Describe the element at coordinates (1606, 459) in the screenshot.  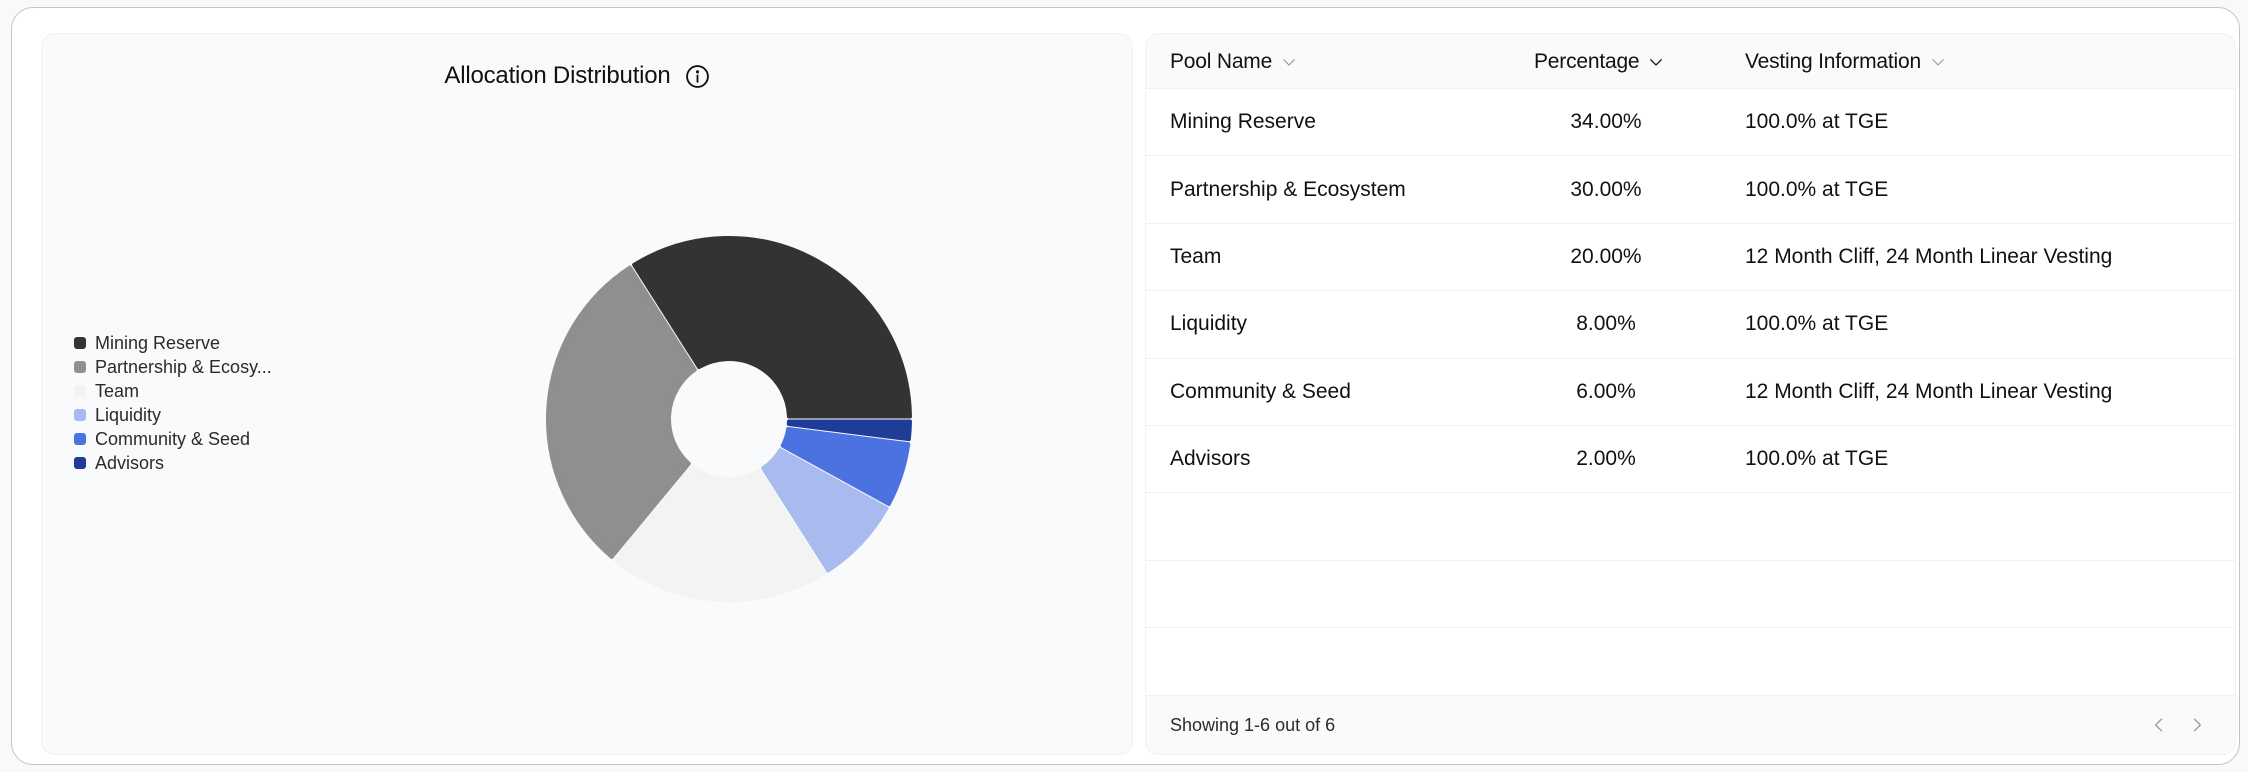
I see `cell-percentage: 2.00%` at that location.